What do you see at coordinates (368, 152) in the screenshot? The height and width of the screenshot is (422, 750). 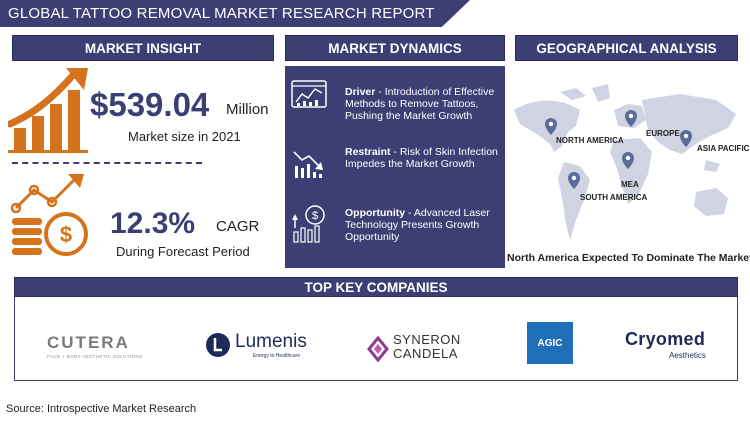 I see `restraint-label: Restraint` at bounding box center [368, 152].